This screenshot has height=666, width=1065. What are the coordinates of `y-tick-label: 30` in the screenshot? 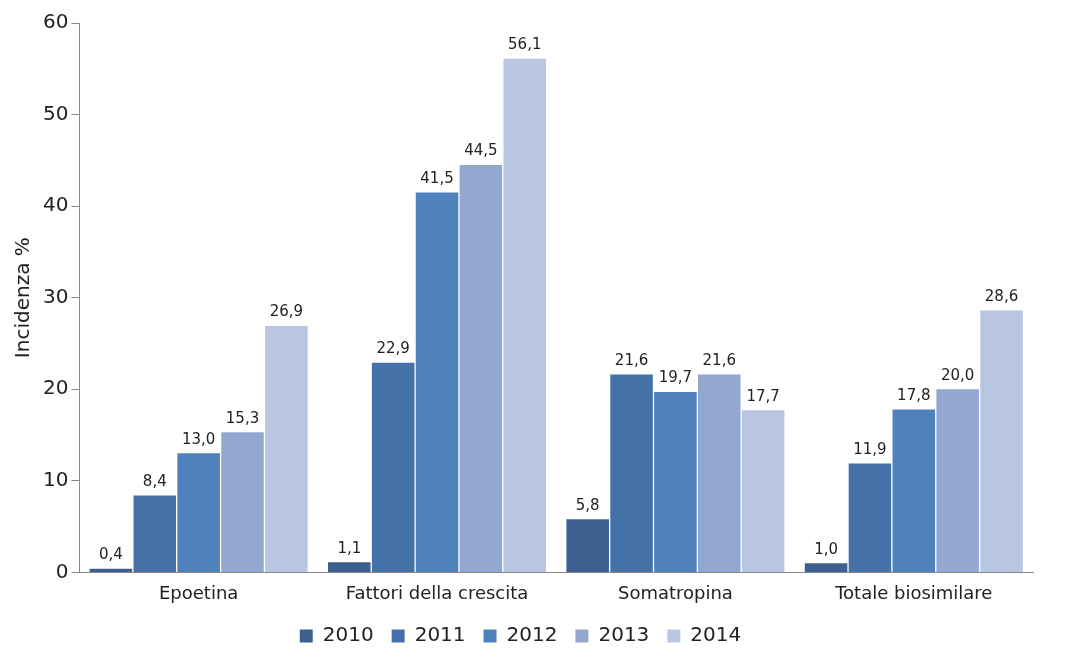 It's located at (56, 295).